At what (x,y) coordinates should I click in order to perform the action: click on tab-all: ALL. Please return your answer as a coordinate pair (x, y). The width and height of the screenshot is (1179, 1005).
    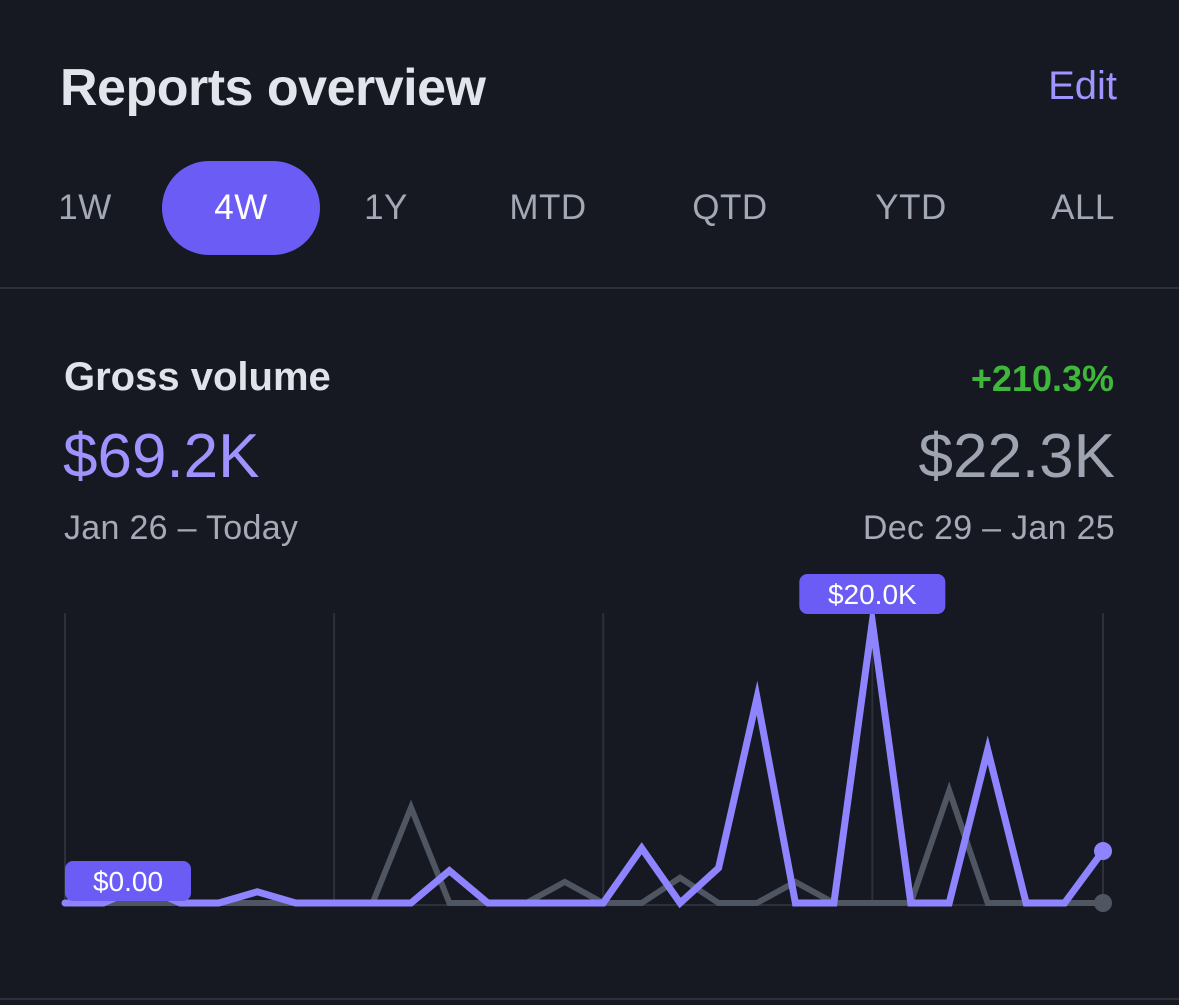
    Looking at the image, I should click on (1083, 207).